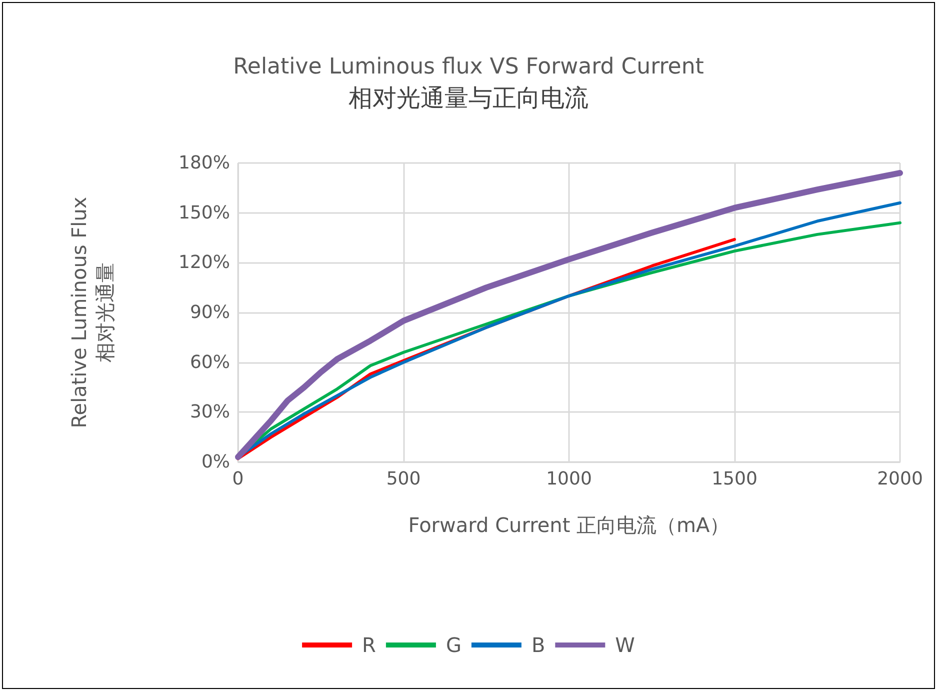 The height and width of the screenshot is (693, 939). I want to click on y-tick-label: 120%, so click(204, 263).